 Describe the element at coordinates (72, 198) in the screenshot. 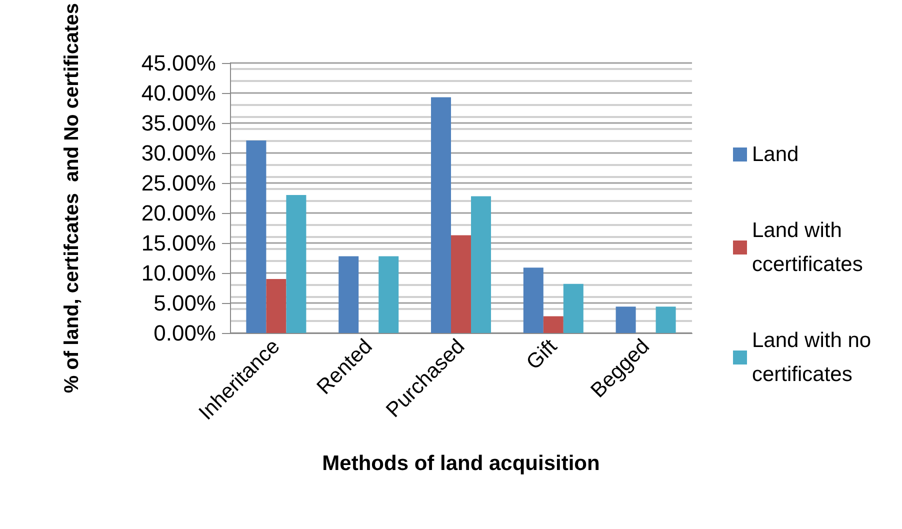

I see `y-axis-title: % of land, certifcates and No certificates` at that location.